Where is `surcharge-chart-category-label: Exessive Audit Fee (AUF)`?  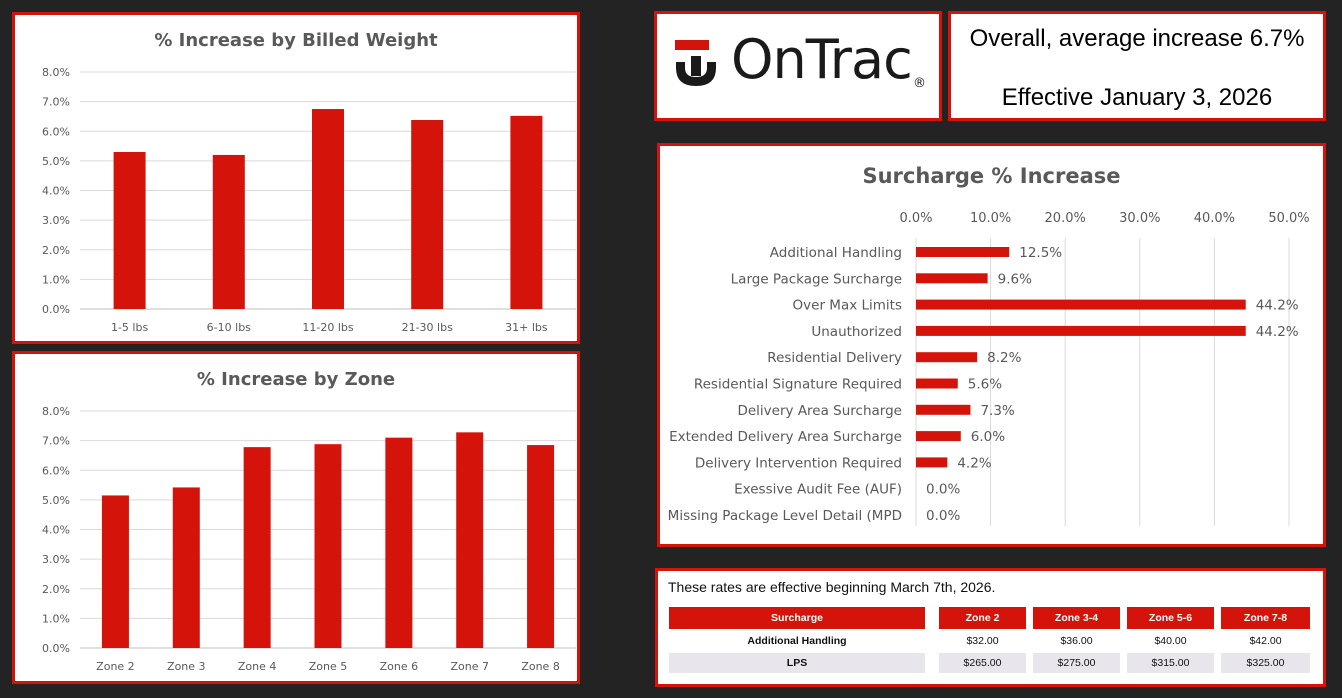 surcharge-chart-category-label: Exessive Audit Fee (AUF) is located at coordinates (818, 490).